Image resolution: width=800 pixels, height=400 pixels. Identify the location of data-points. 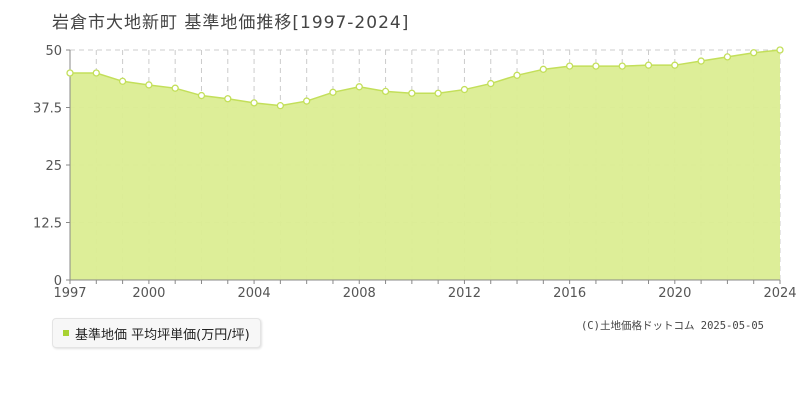
(425, 78).